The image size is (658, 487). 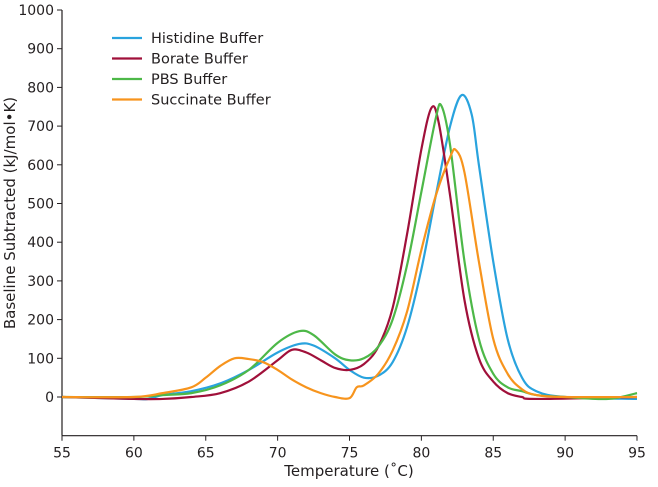 What do you see at coordinates (40, 205) in the screenshot?
I see `y-tick-label: 500` at bounding box center [40, 205].